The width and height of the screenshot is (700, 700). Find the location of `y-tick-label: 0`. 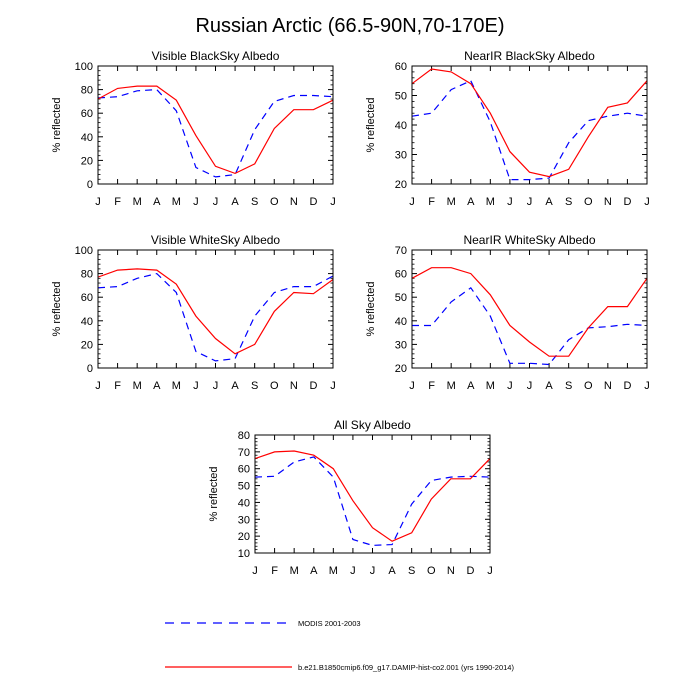

y-tick-label: 0 is located at coordinates (90, 369).